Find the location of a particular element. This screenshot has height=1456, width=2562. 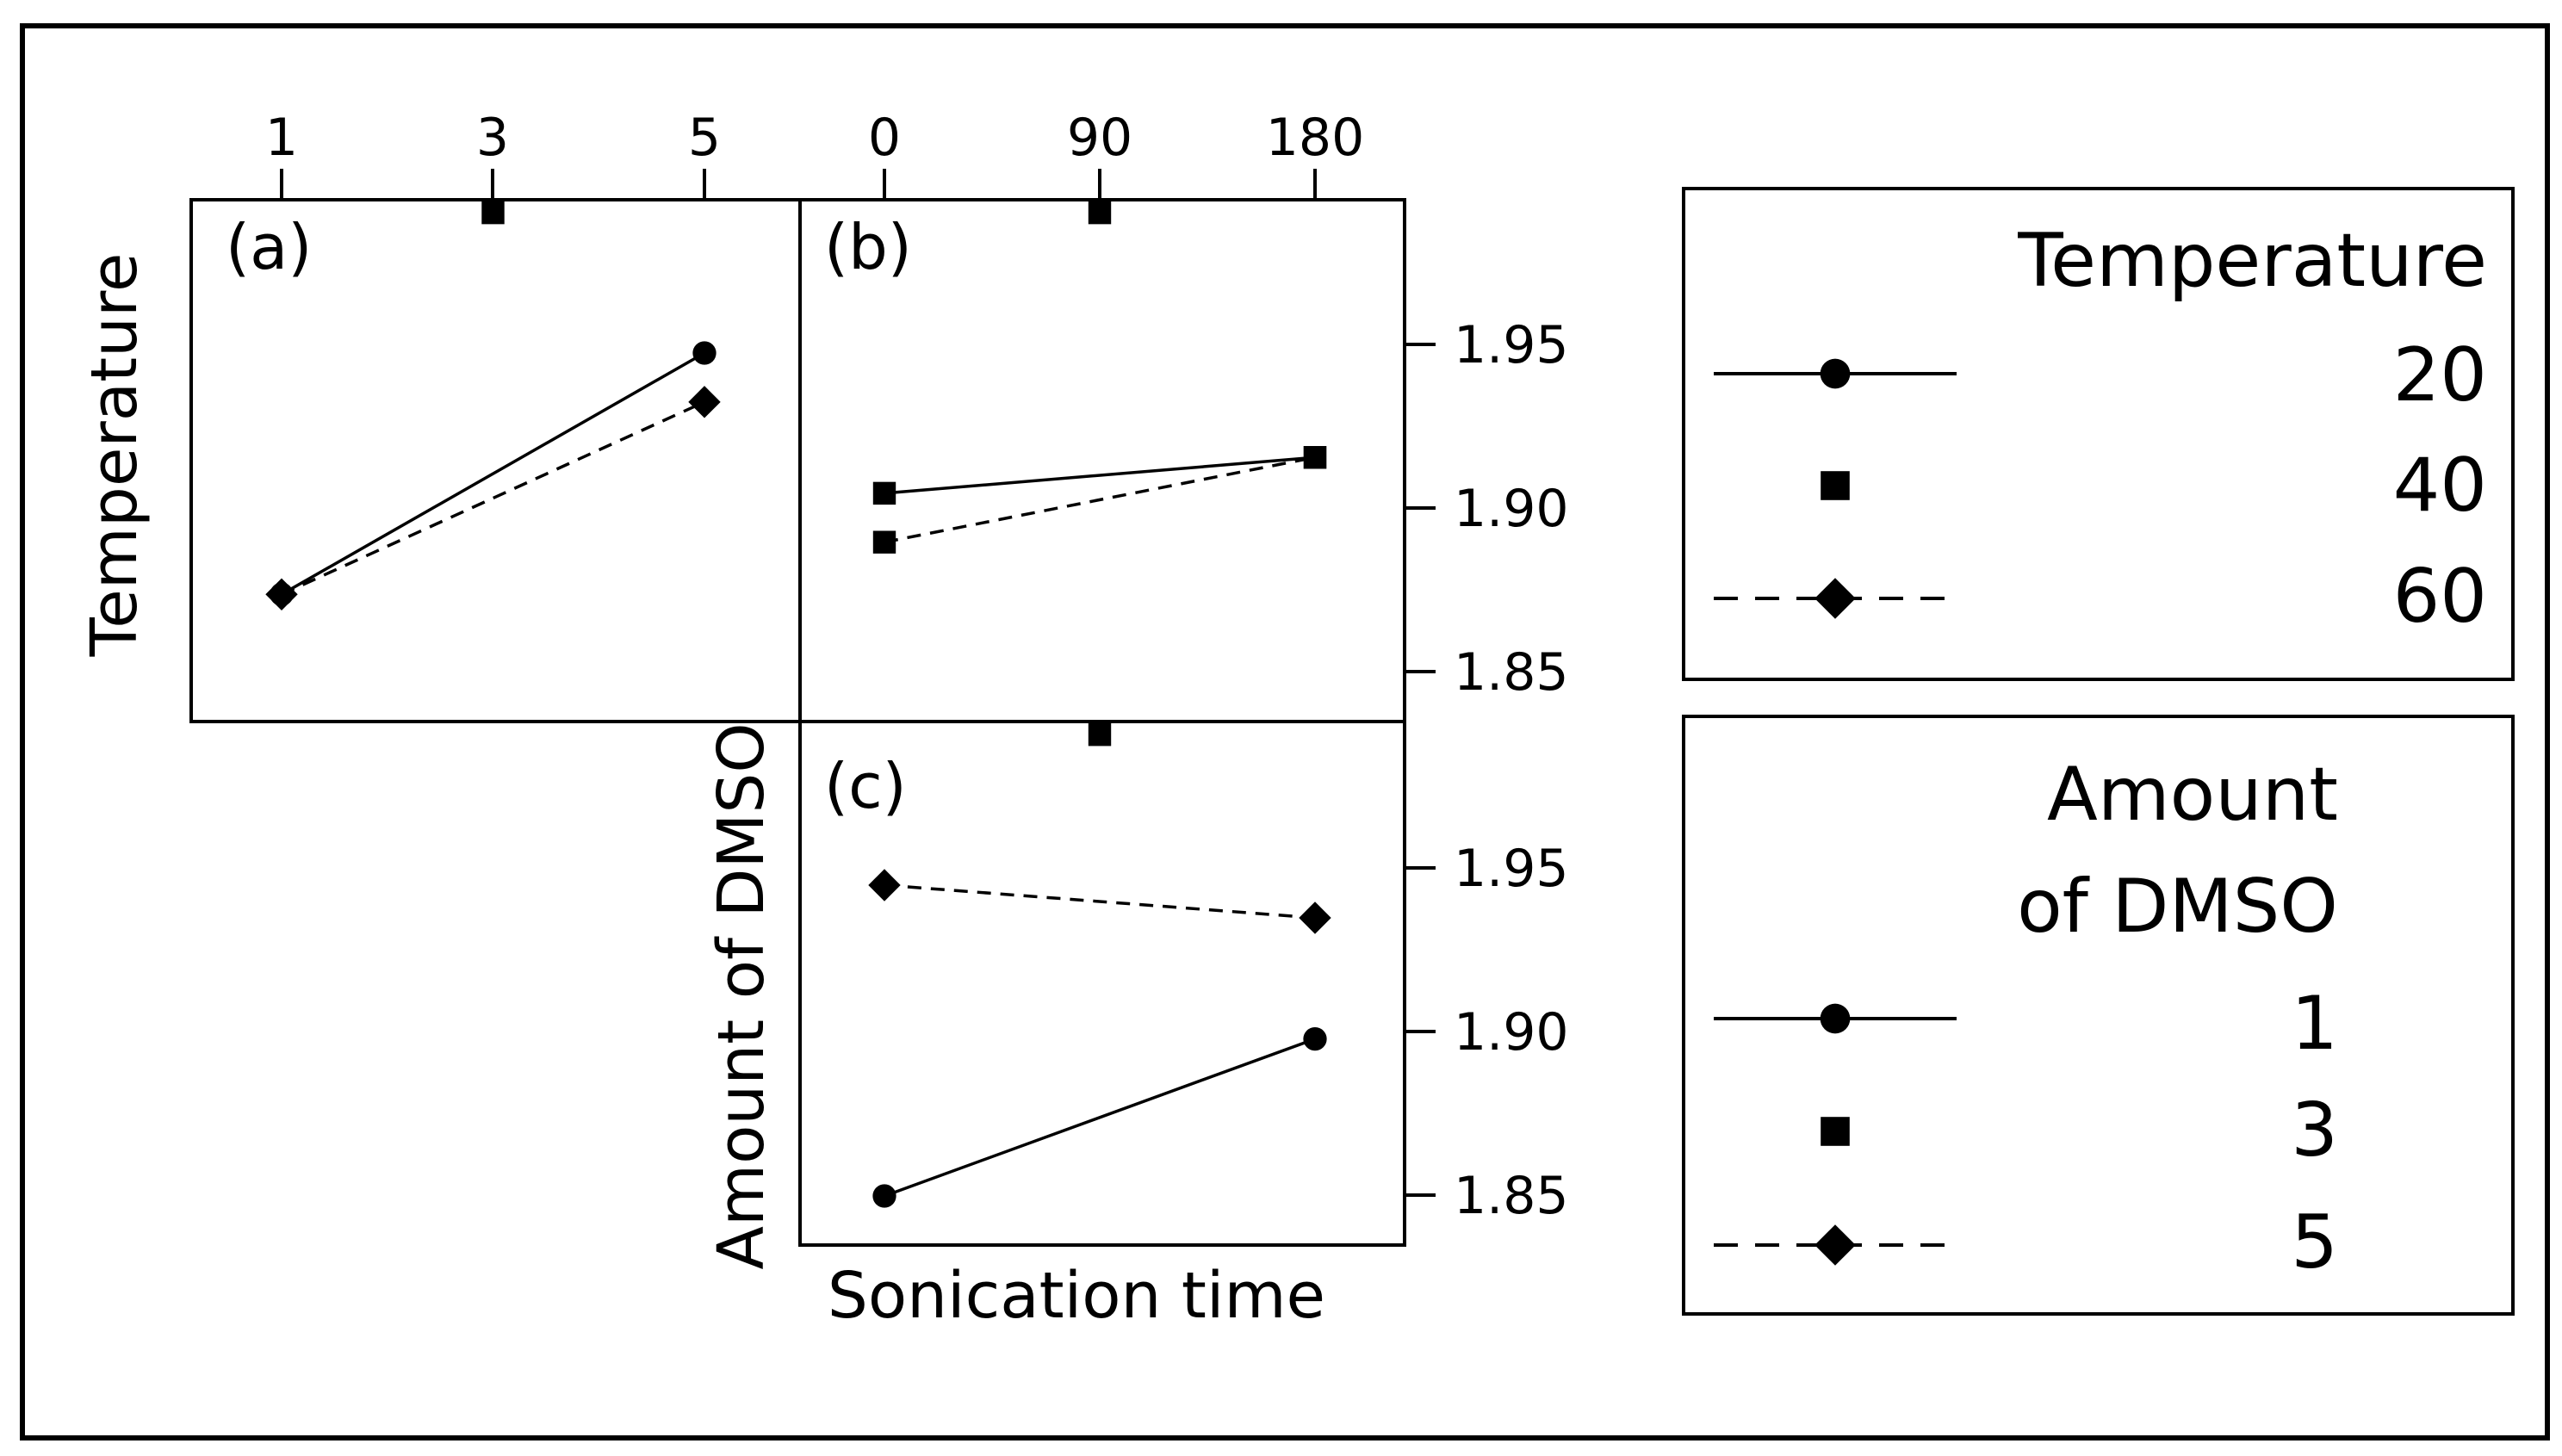

legend-entry-5-diamond-marker is located at coordinates (1835, 1245).